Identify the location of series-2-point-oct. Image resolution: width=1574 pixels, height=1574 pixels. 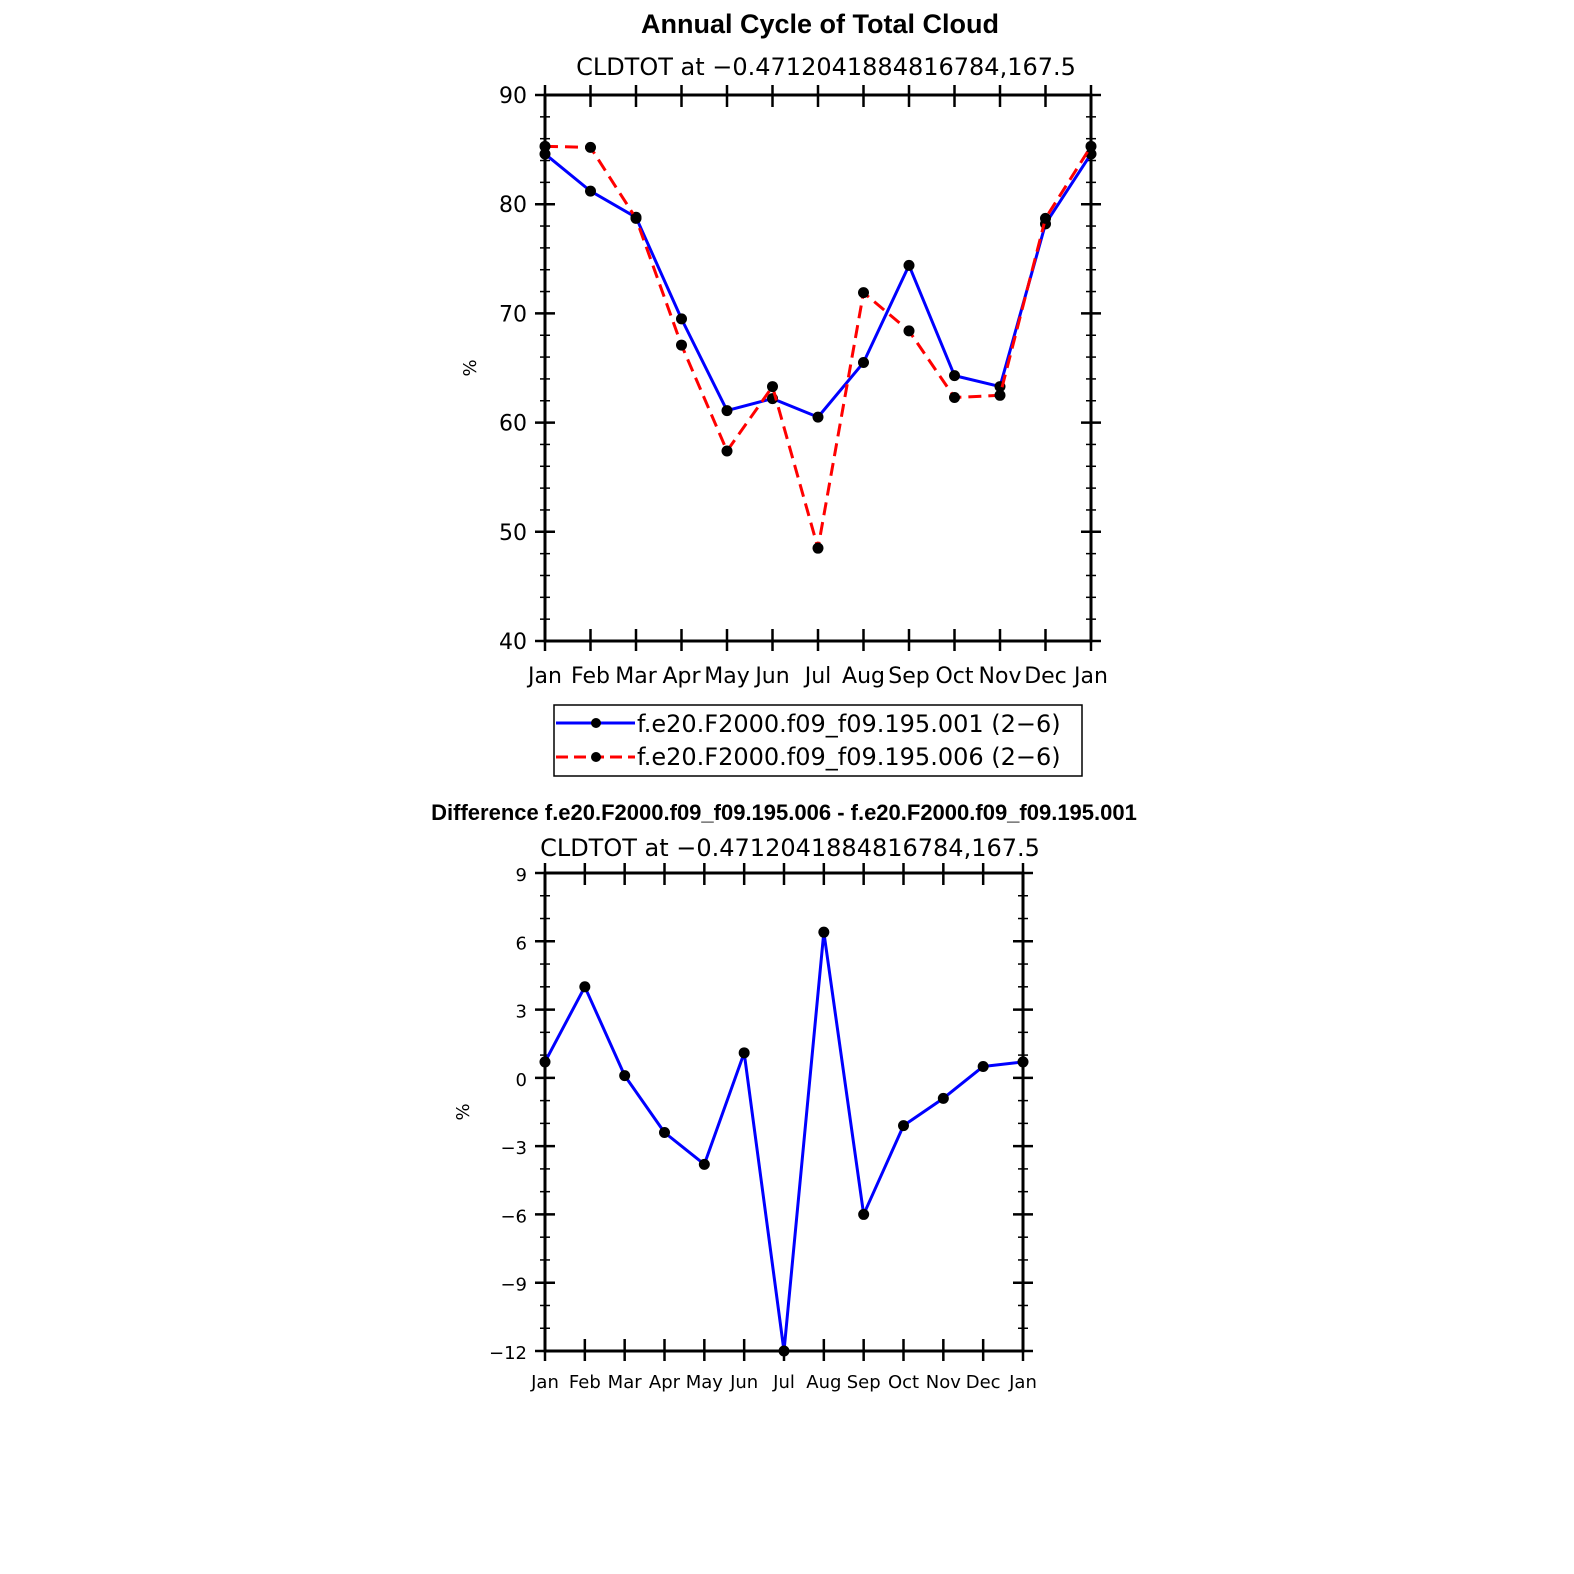
(954, 397).